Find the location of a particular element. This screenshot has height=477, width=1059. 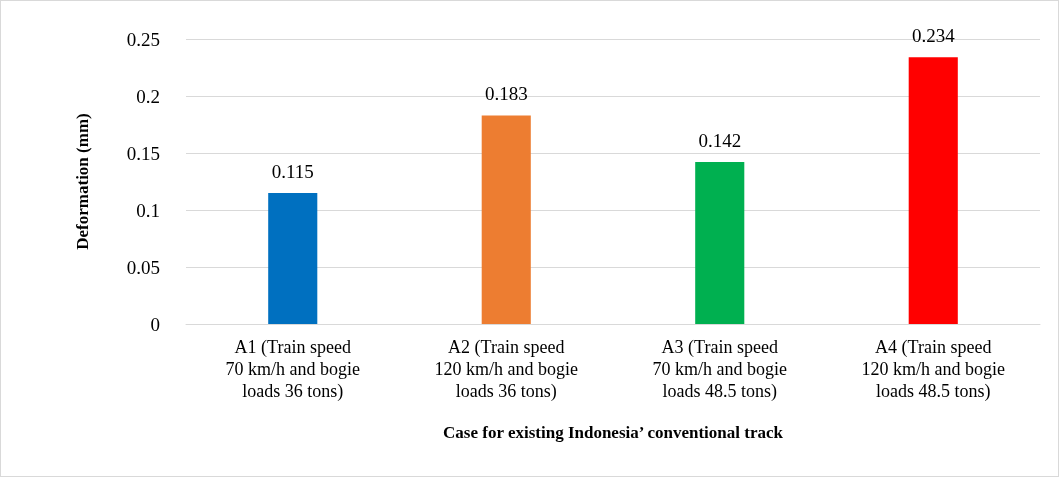

x-tick-label: A3 (Train speed 70 km/h and bogie loads 48.5 tons) is located at coordinates (719, 369).